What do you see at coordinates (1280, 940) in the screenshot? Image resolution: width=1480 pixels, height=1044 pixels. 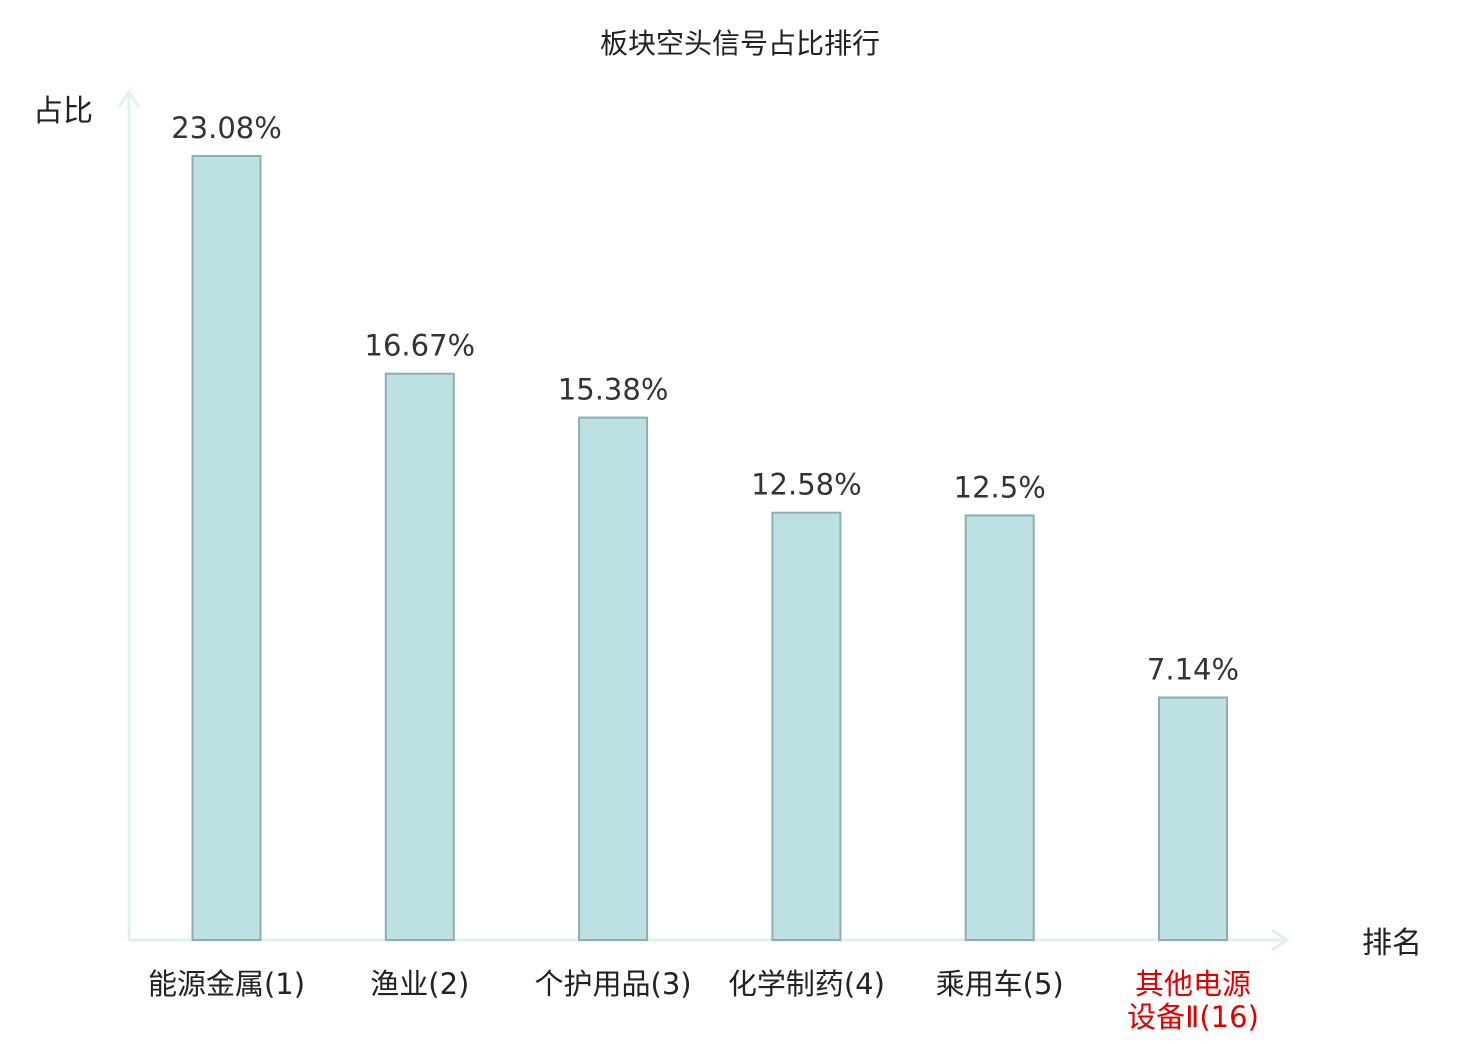 I see `x-axis-arrow` at bounding box center [1280, 940].